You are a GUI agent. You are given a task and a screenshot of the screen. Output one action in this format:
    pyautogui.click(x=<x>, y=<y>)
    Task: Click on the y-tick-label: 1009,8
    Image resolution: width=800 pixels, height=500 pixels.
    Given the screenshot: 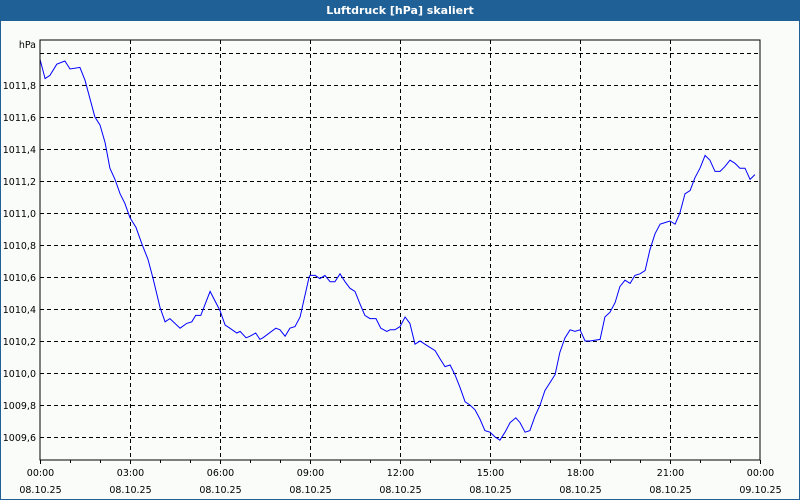 What is the action you would take?
    pyautogui.click(x=19, y=406)
    